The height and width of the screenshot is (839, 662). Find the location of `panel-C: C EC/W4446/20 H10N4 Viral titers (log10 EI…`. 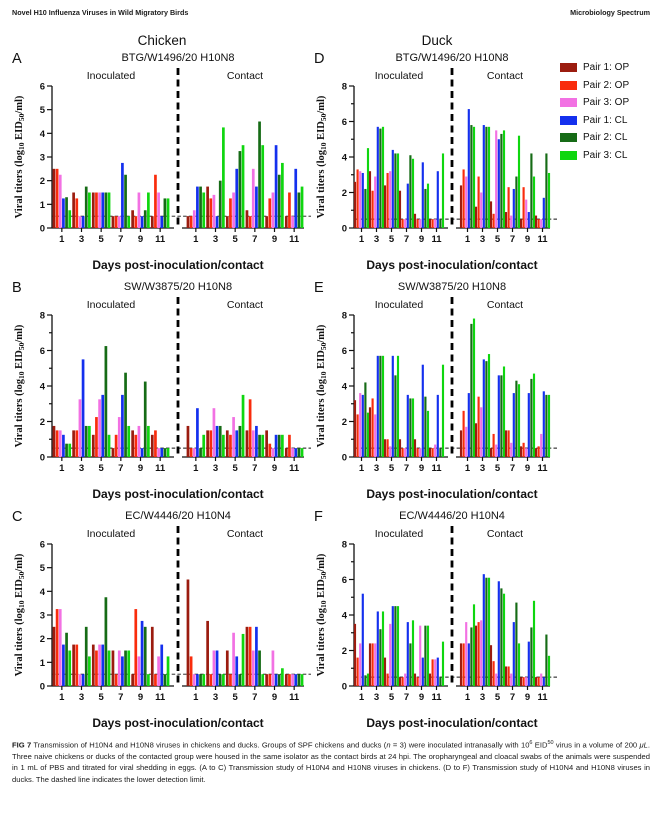

panel-C: C EC/W4446/20 H10N4 Viral titers (log10 EI… is located at coordinates (163, 619).